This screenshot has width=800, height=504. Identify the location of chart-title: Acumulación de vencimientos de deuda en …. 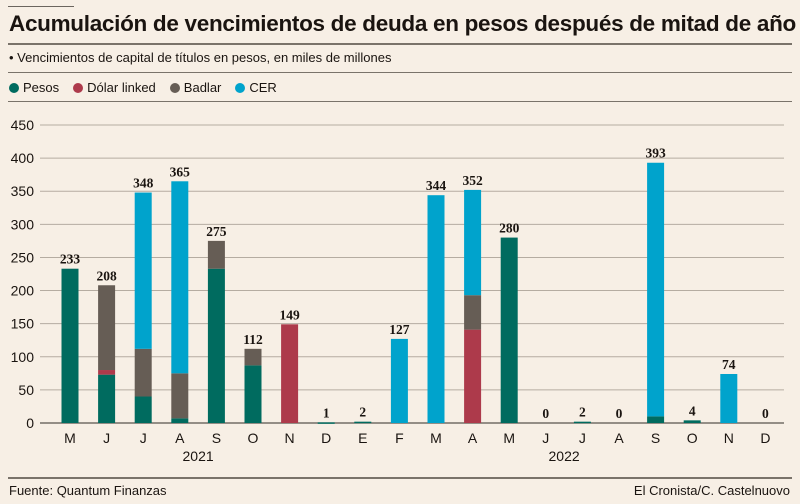
(403, 23).